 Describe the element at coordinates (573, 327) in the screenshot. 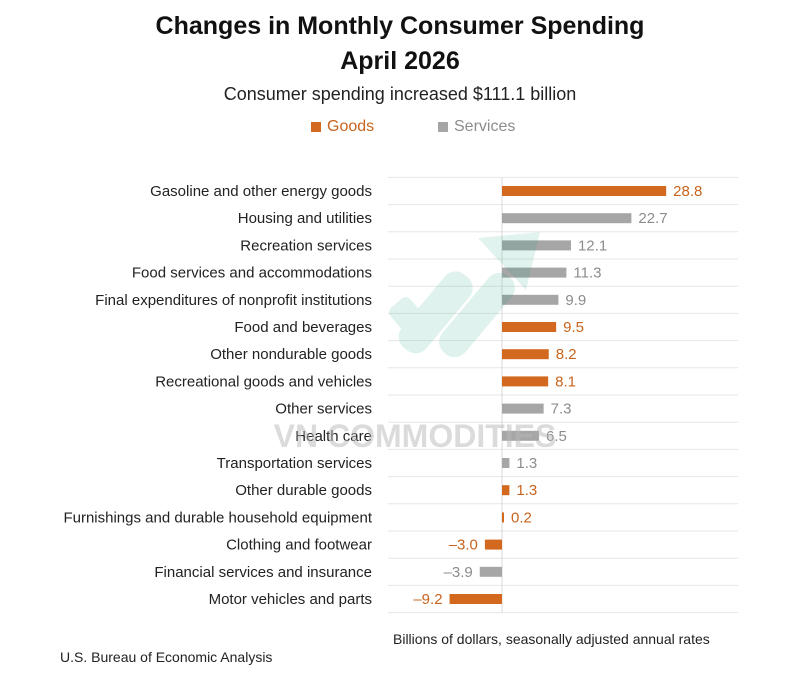

I see `data-label: 9.5` at that location.